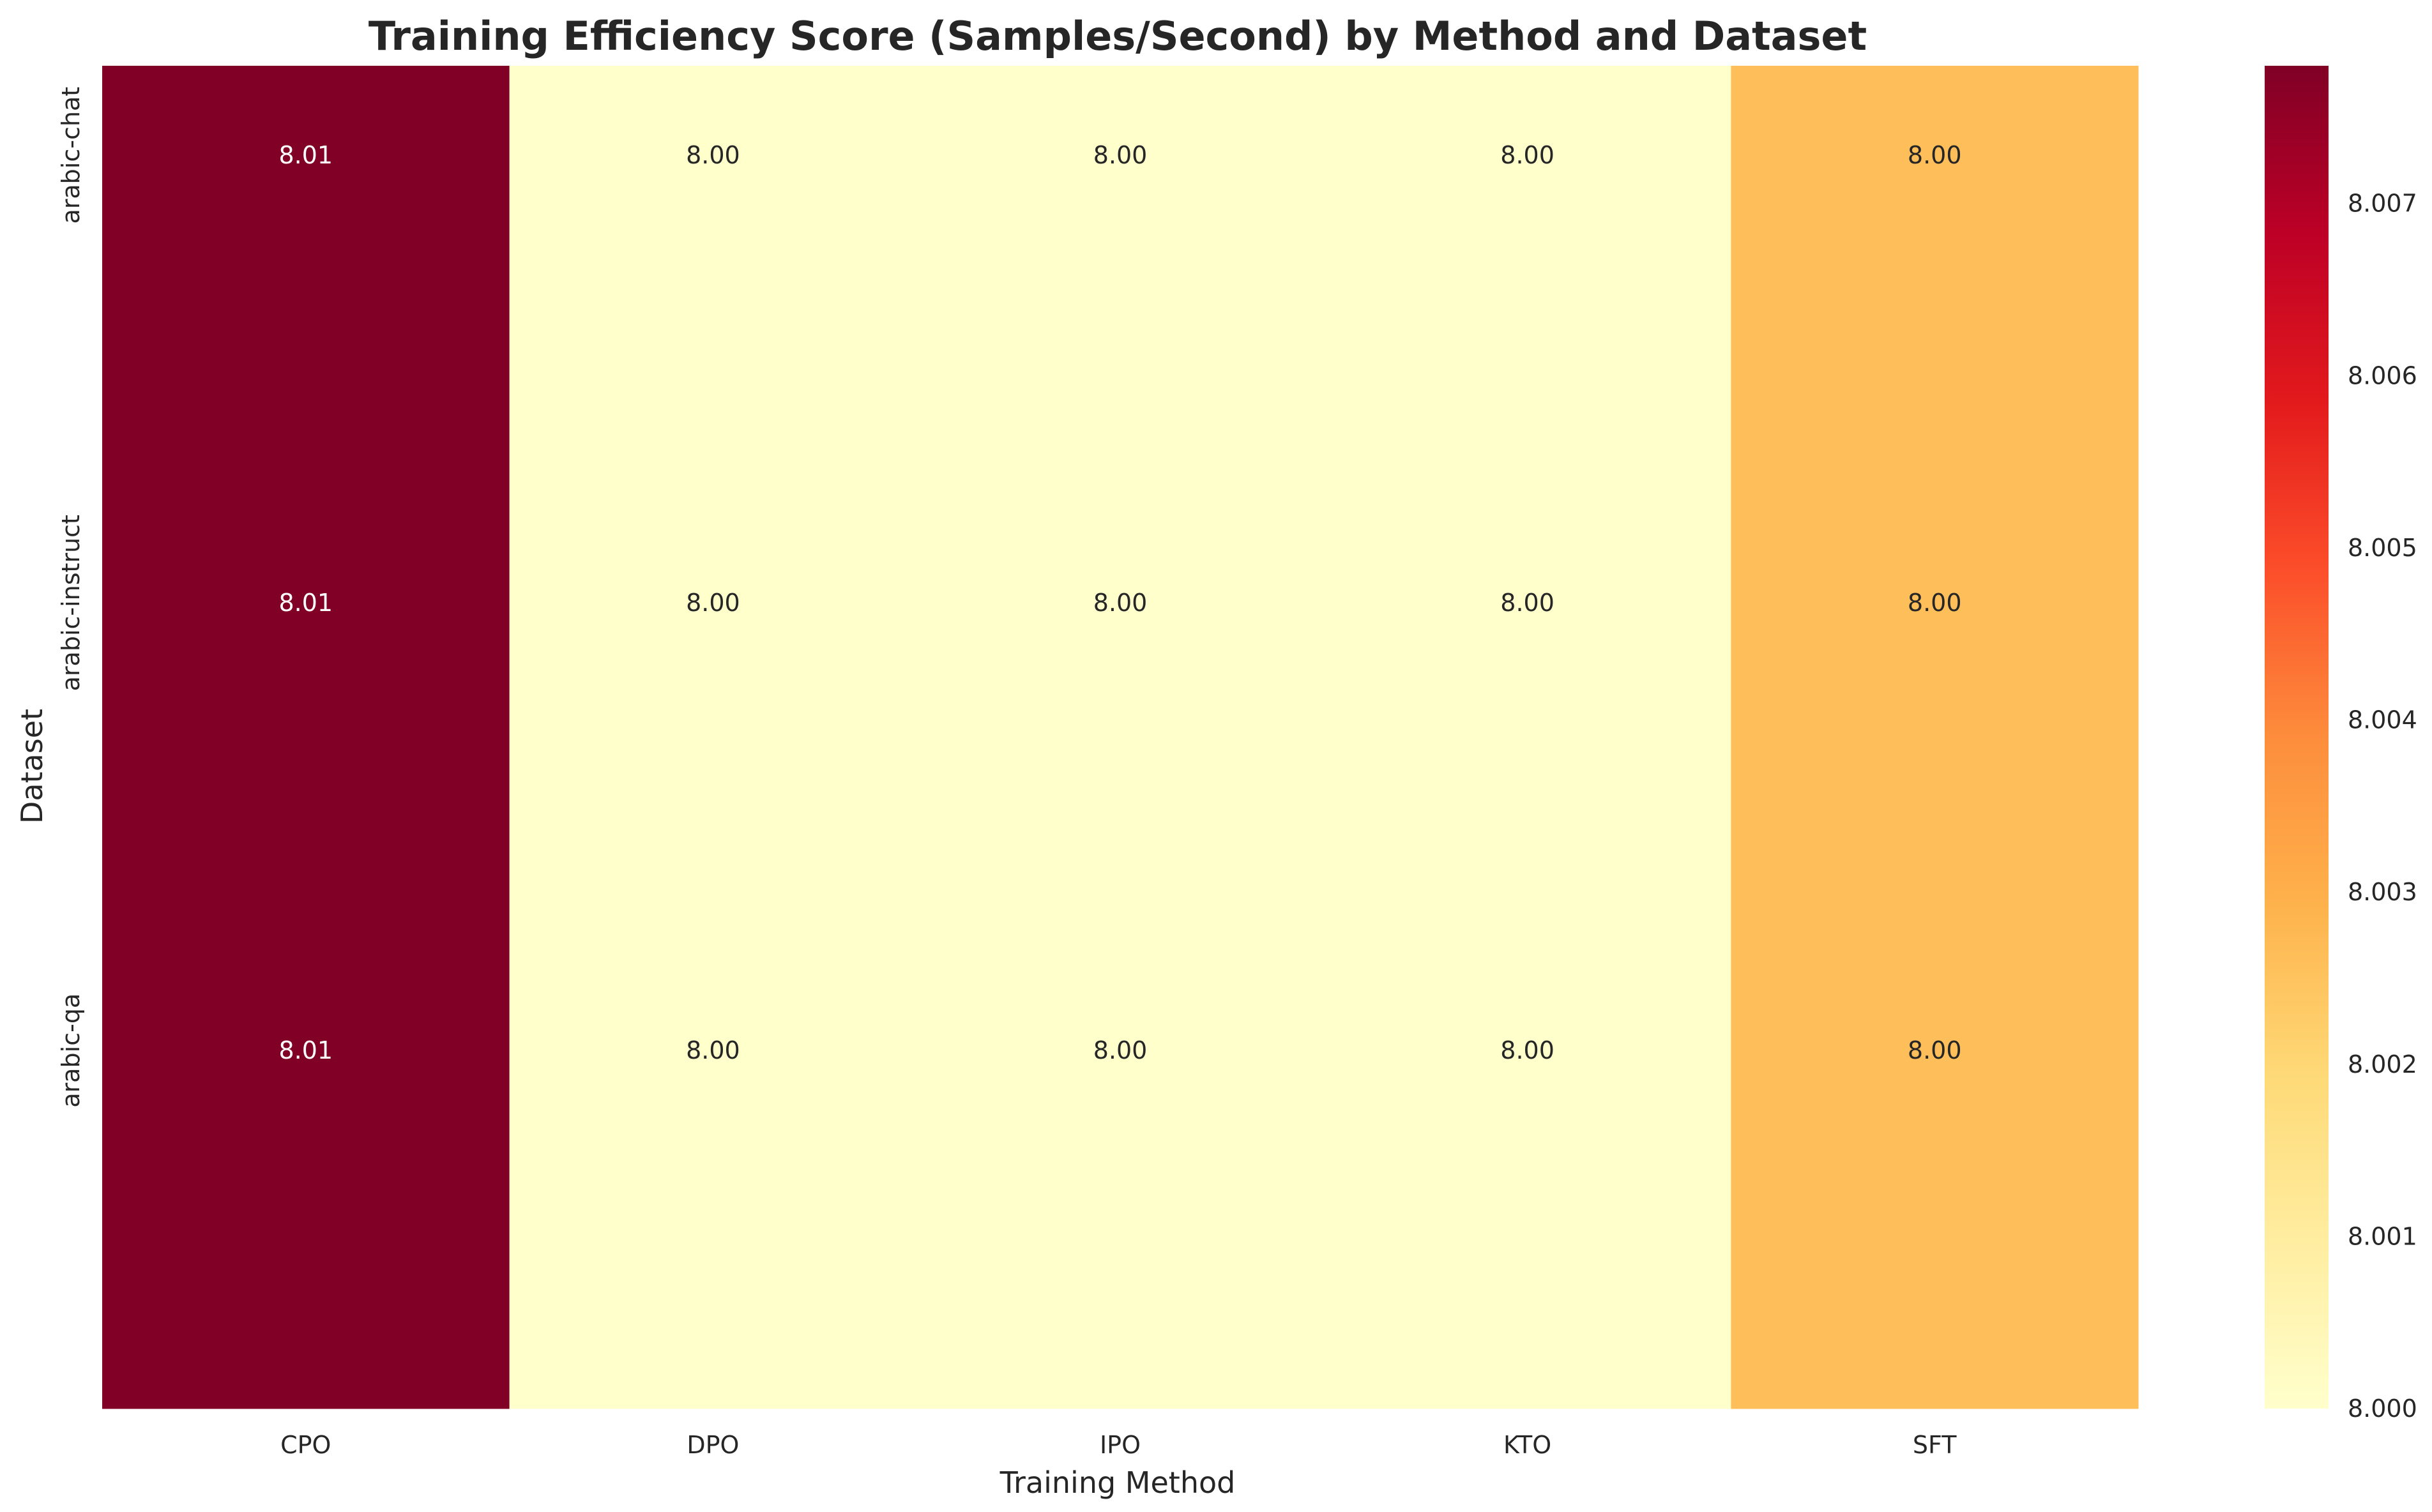  I want to click on colorbar-tick-label: 8.005, so click(2382, 548).